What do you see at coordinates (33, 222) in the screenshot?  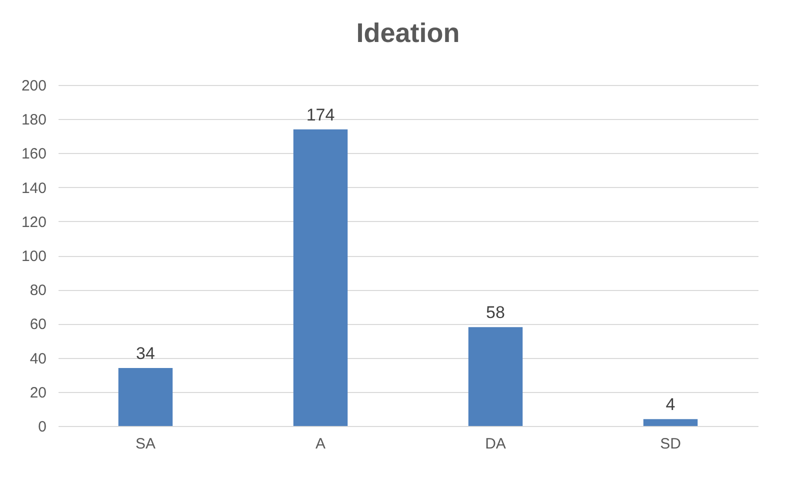 I see `y-tick-label: 120` at bounding box center [33, 222].